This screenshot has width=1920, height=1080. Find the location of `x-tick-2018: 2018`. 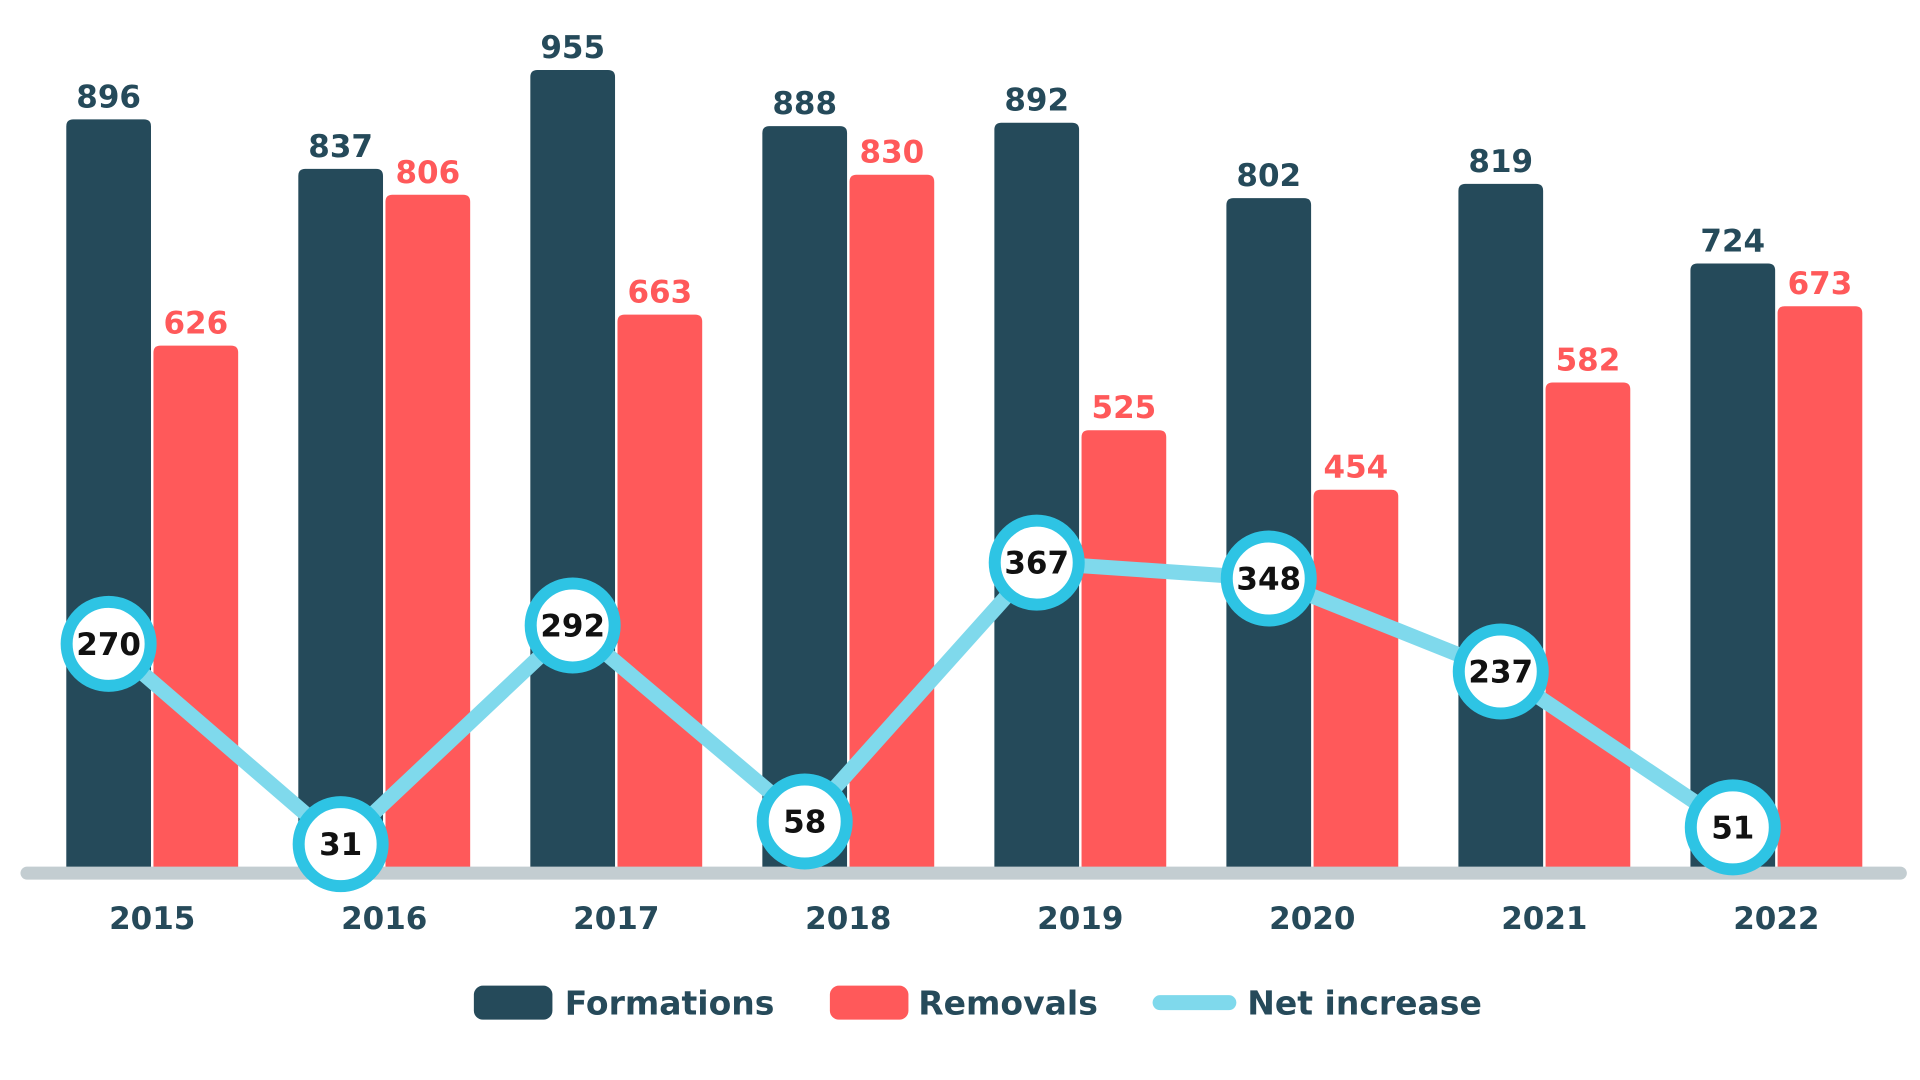

x-tick-2018: 2018 is located at coordinates (848, 919).